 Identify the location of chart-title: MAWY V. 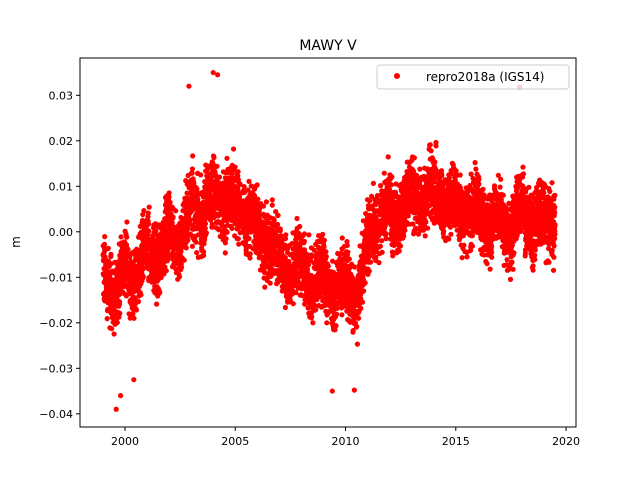
(328, 46).